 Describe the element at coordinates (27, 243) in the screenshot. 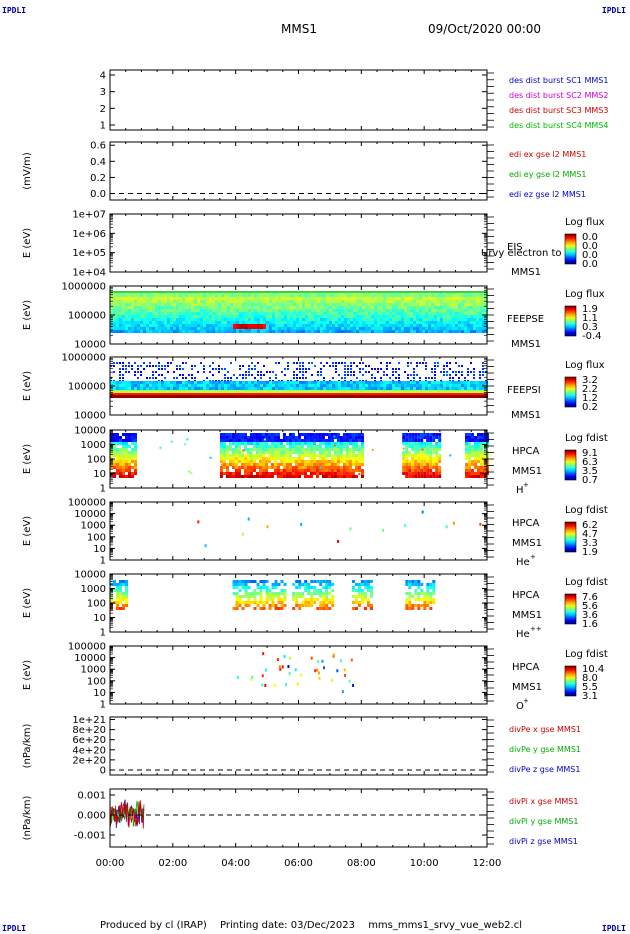

I see `y-axis-label: E (eV)` at that location.